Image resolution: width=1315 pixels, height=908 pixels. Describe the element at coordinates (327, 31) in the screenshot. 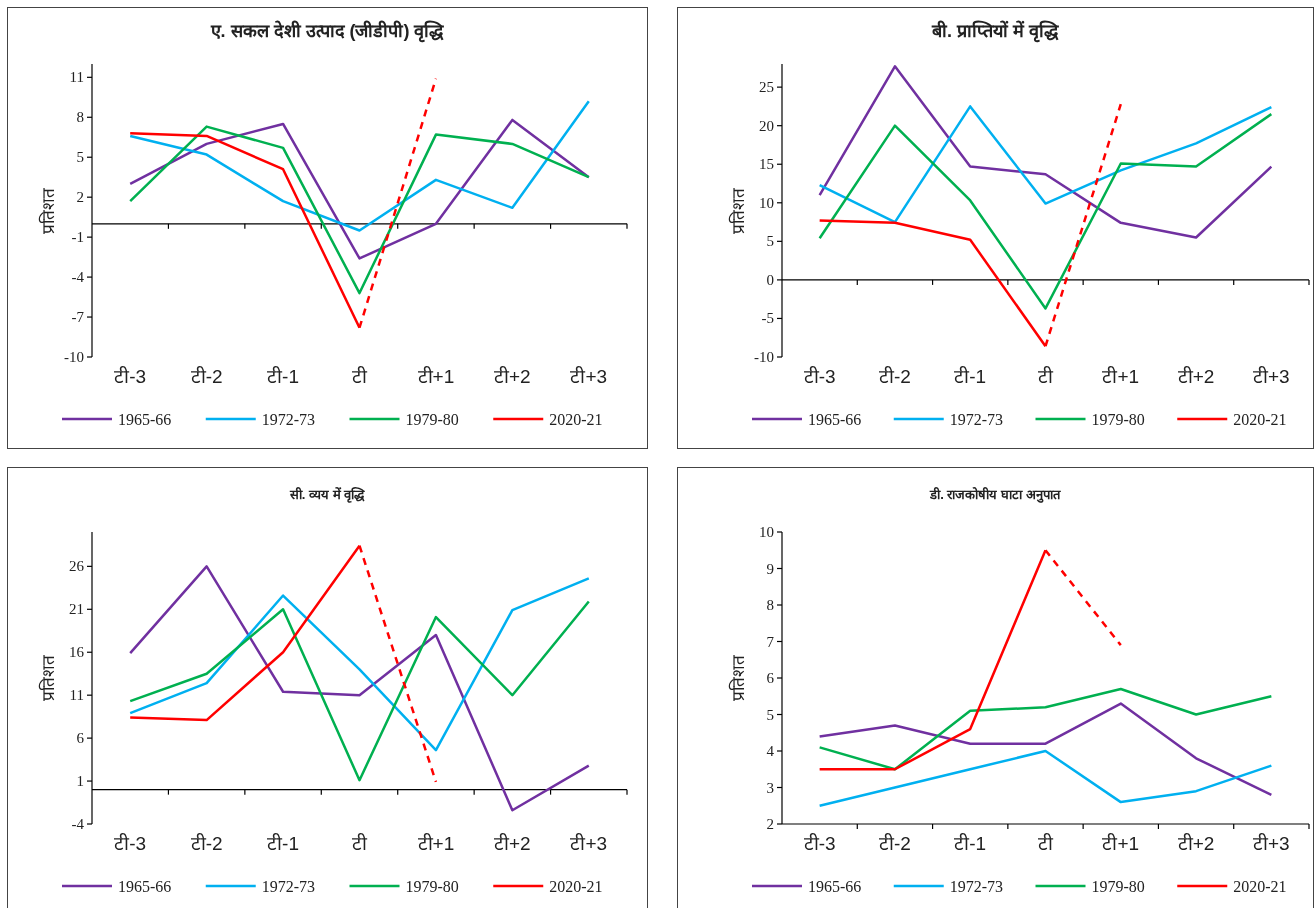

I see `chart-title: ए. सकल देशी उत्पाद (जीडीपी) वृद्धि` at that location.